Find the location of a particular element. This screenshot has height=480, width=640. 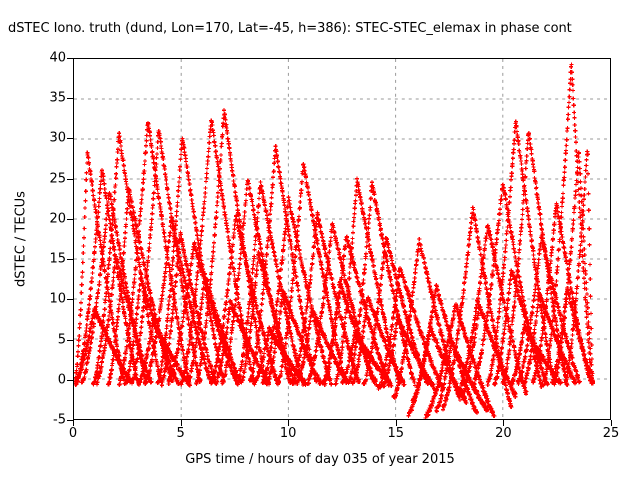

y-tick-label: 5 is located at coordinates (61, 340).